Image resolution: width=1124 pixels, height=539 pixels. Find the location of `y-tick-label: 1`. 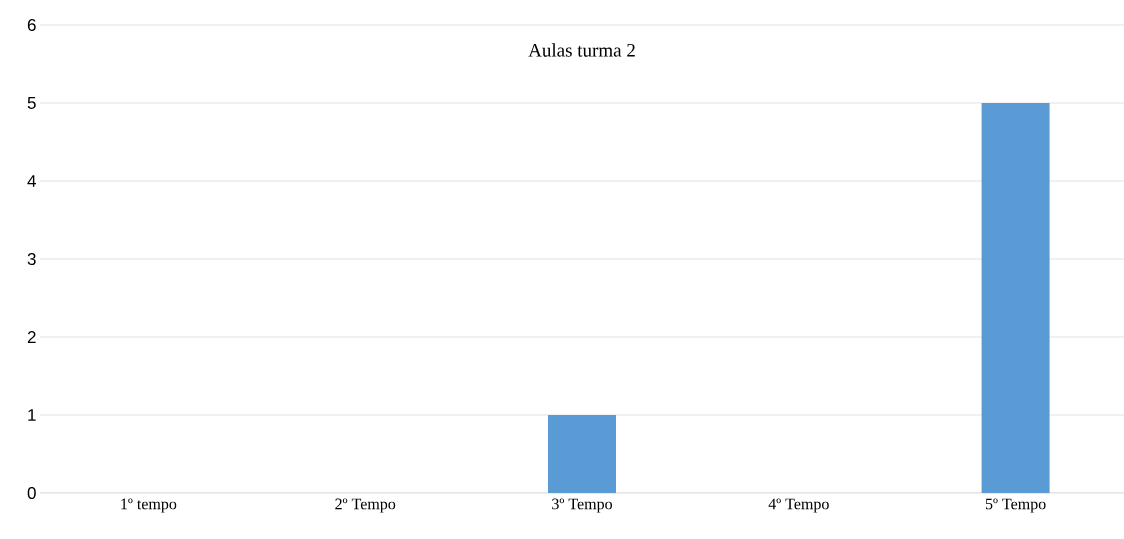

y-tick-label: 1 is located at coordinates (32, 415).